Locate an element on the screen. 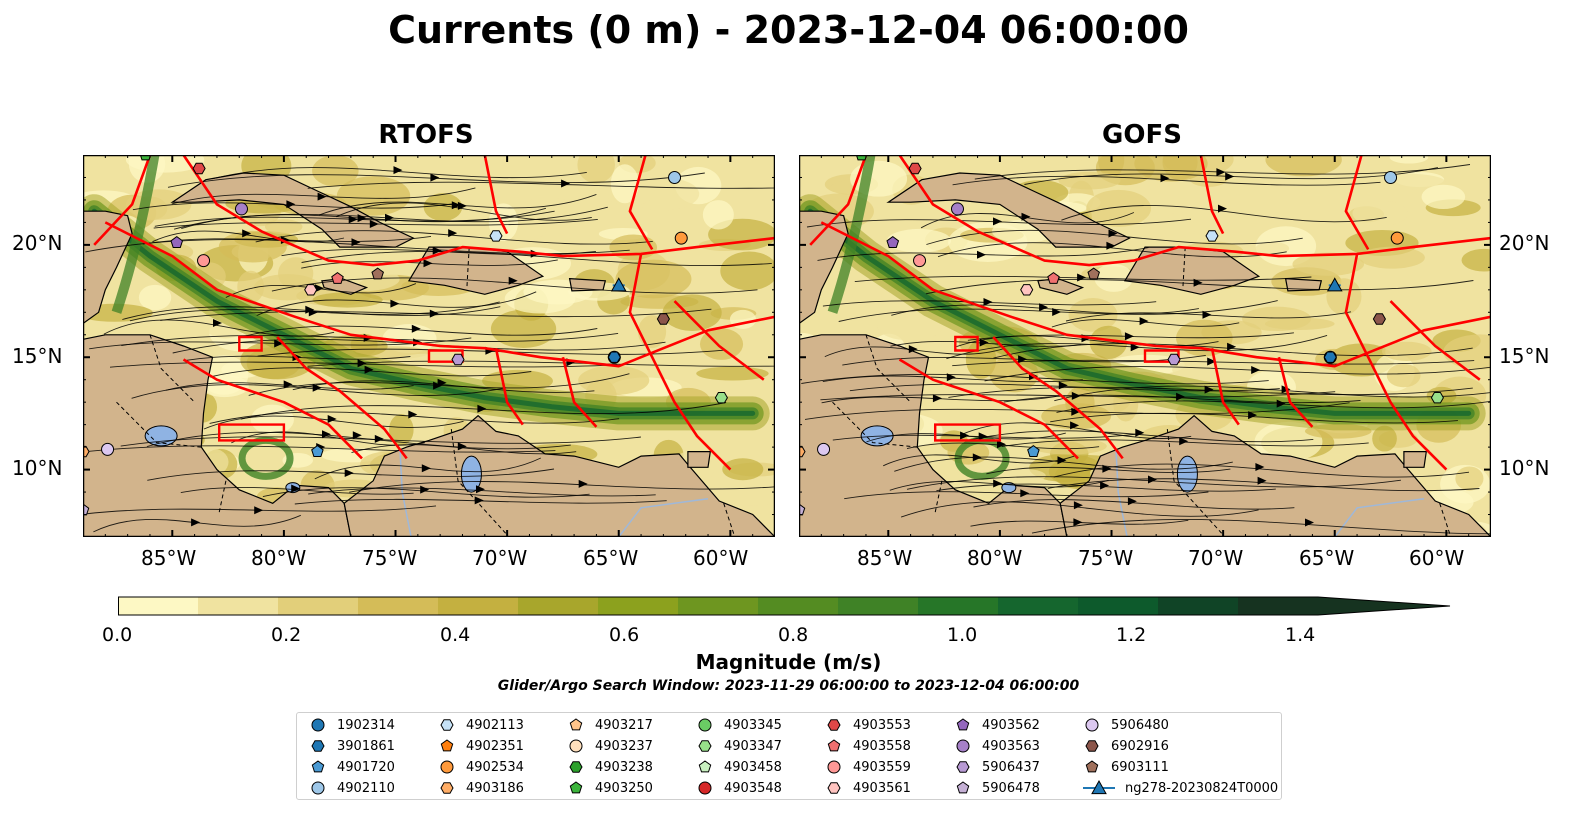  legend-item-label: 4903548 is located at coordinates (753, 788).